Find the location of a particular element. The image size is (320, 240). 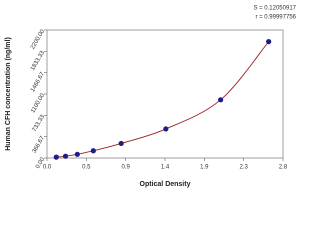

x-tick-label: 1.4 is located at coordinates (165, 168).